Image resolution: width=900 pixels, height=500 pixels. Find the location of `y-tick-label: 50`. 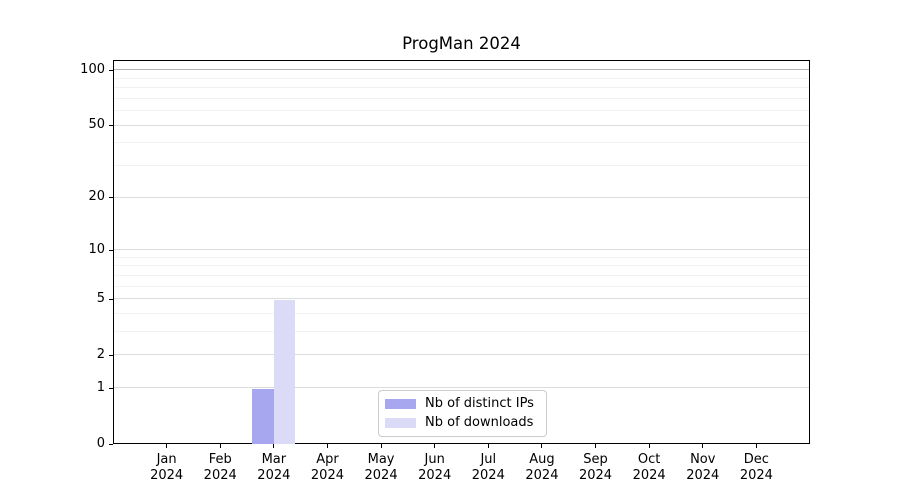

y-tick-label: 50 is located at coordinates (96, 125).